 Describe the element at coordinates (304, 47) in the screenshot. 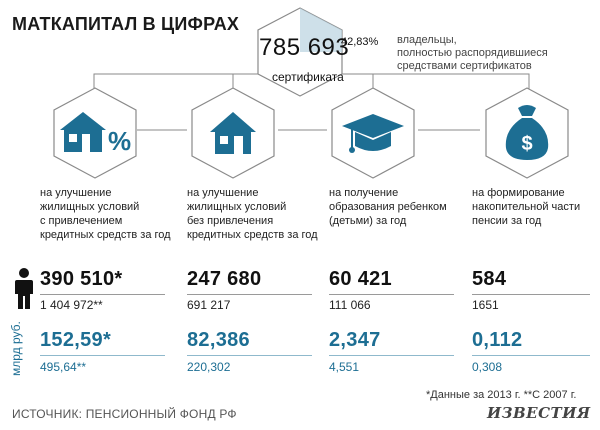

I see `total-certificates-value: 785 693` at that location.